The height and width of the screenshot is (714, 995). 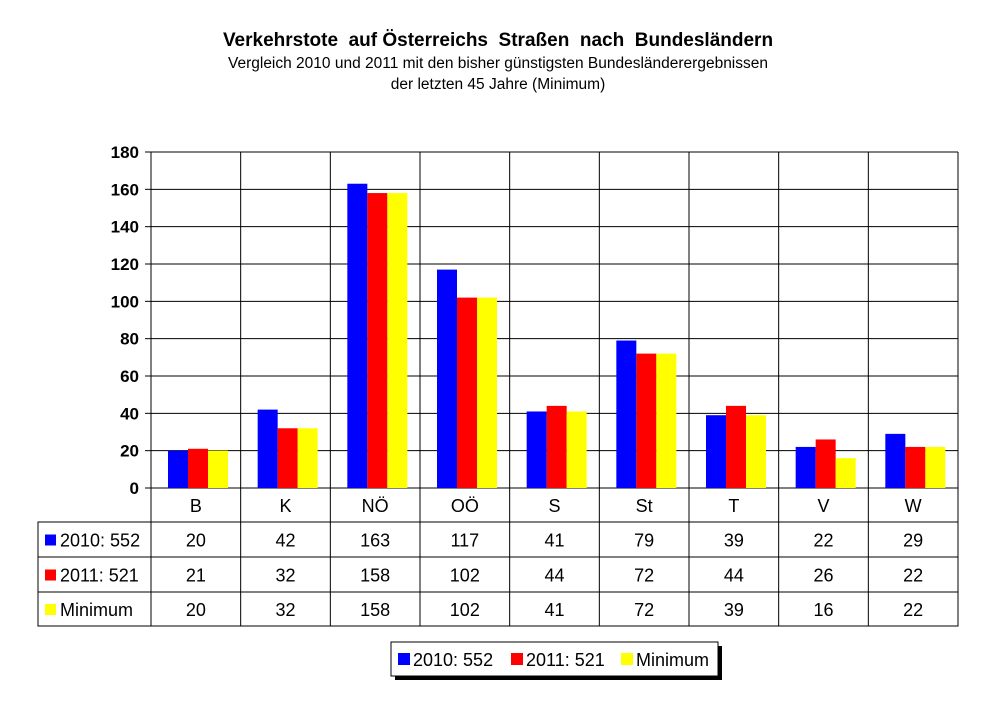 I want to click on x-category-label: W, so click(x=913, y=506).